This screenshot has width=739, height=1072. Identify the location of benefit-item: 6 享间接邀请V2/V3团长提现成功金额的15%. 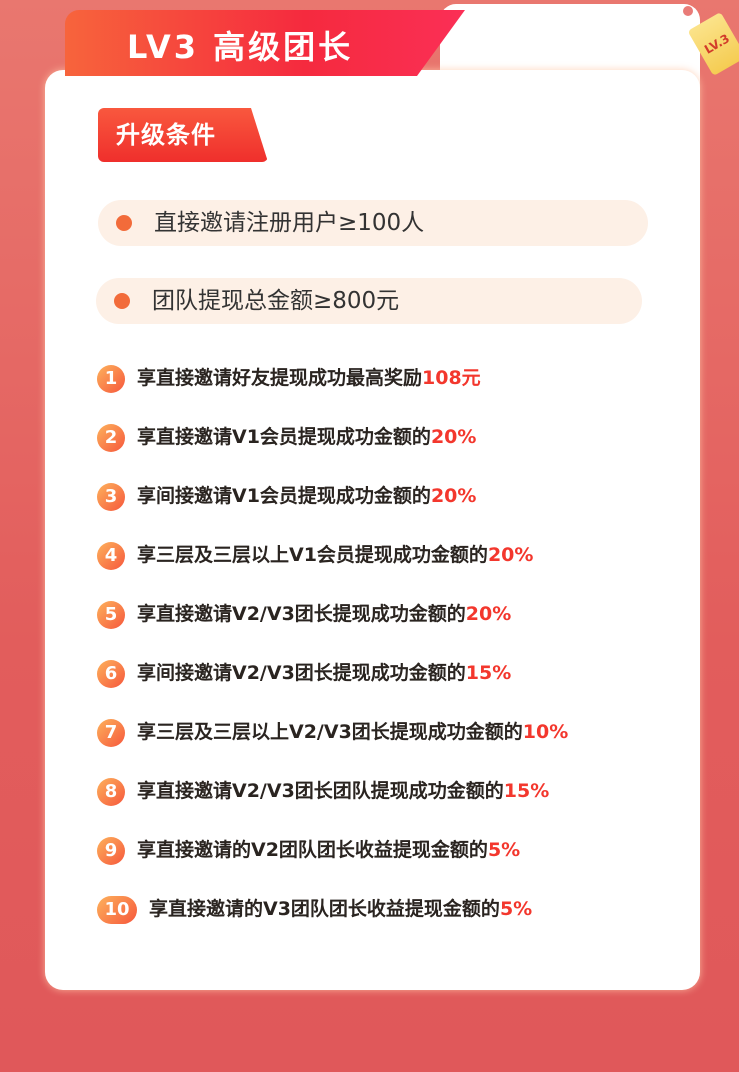
(304, 673).